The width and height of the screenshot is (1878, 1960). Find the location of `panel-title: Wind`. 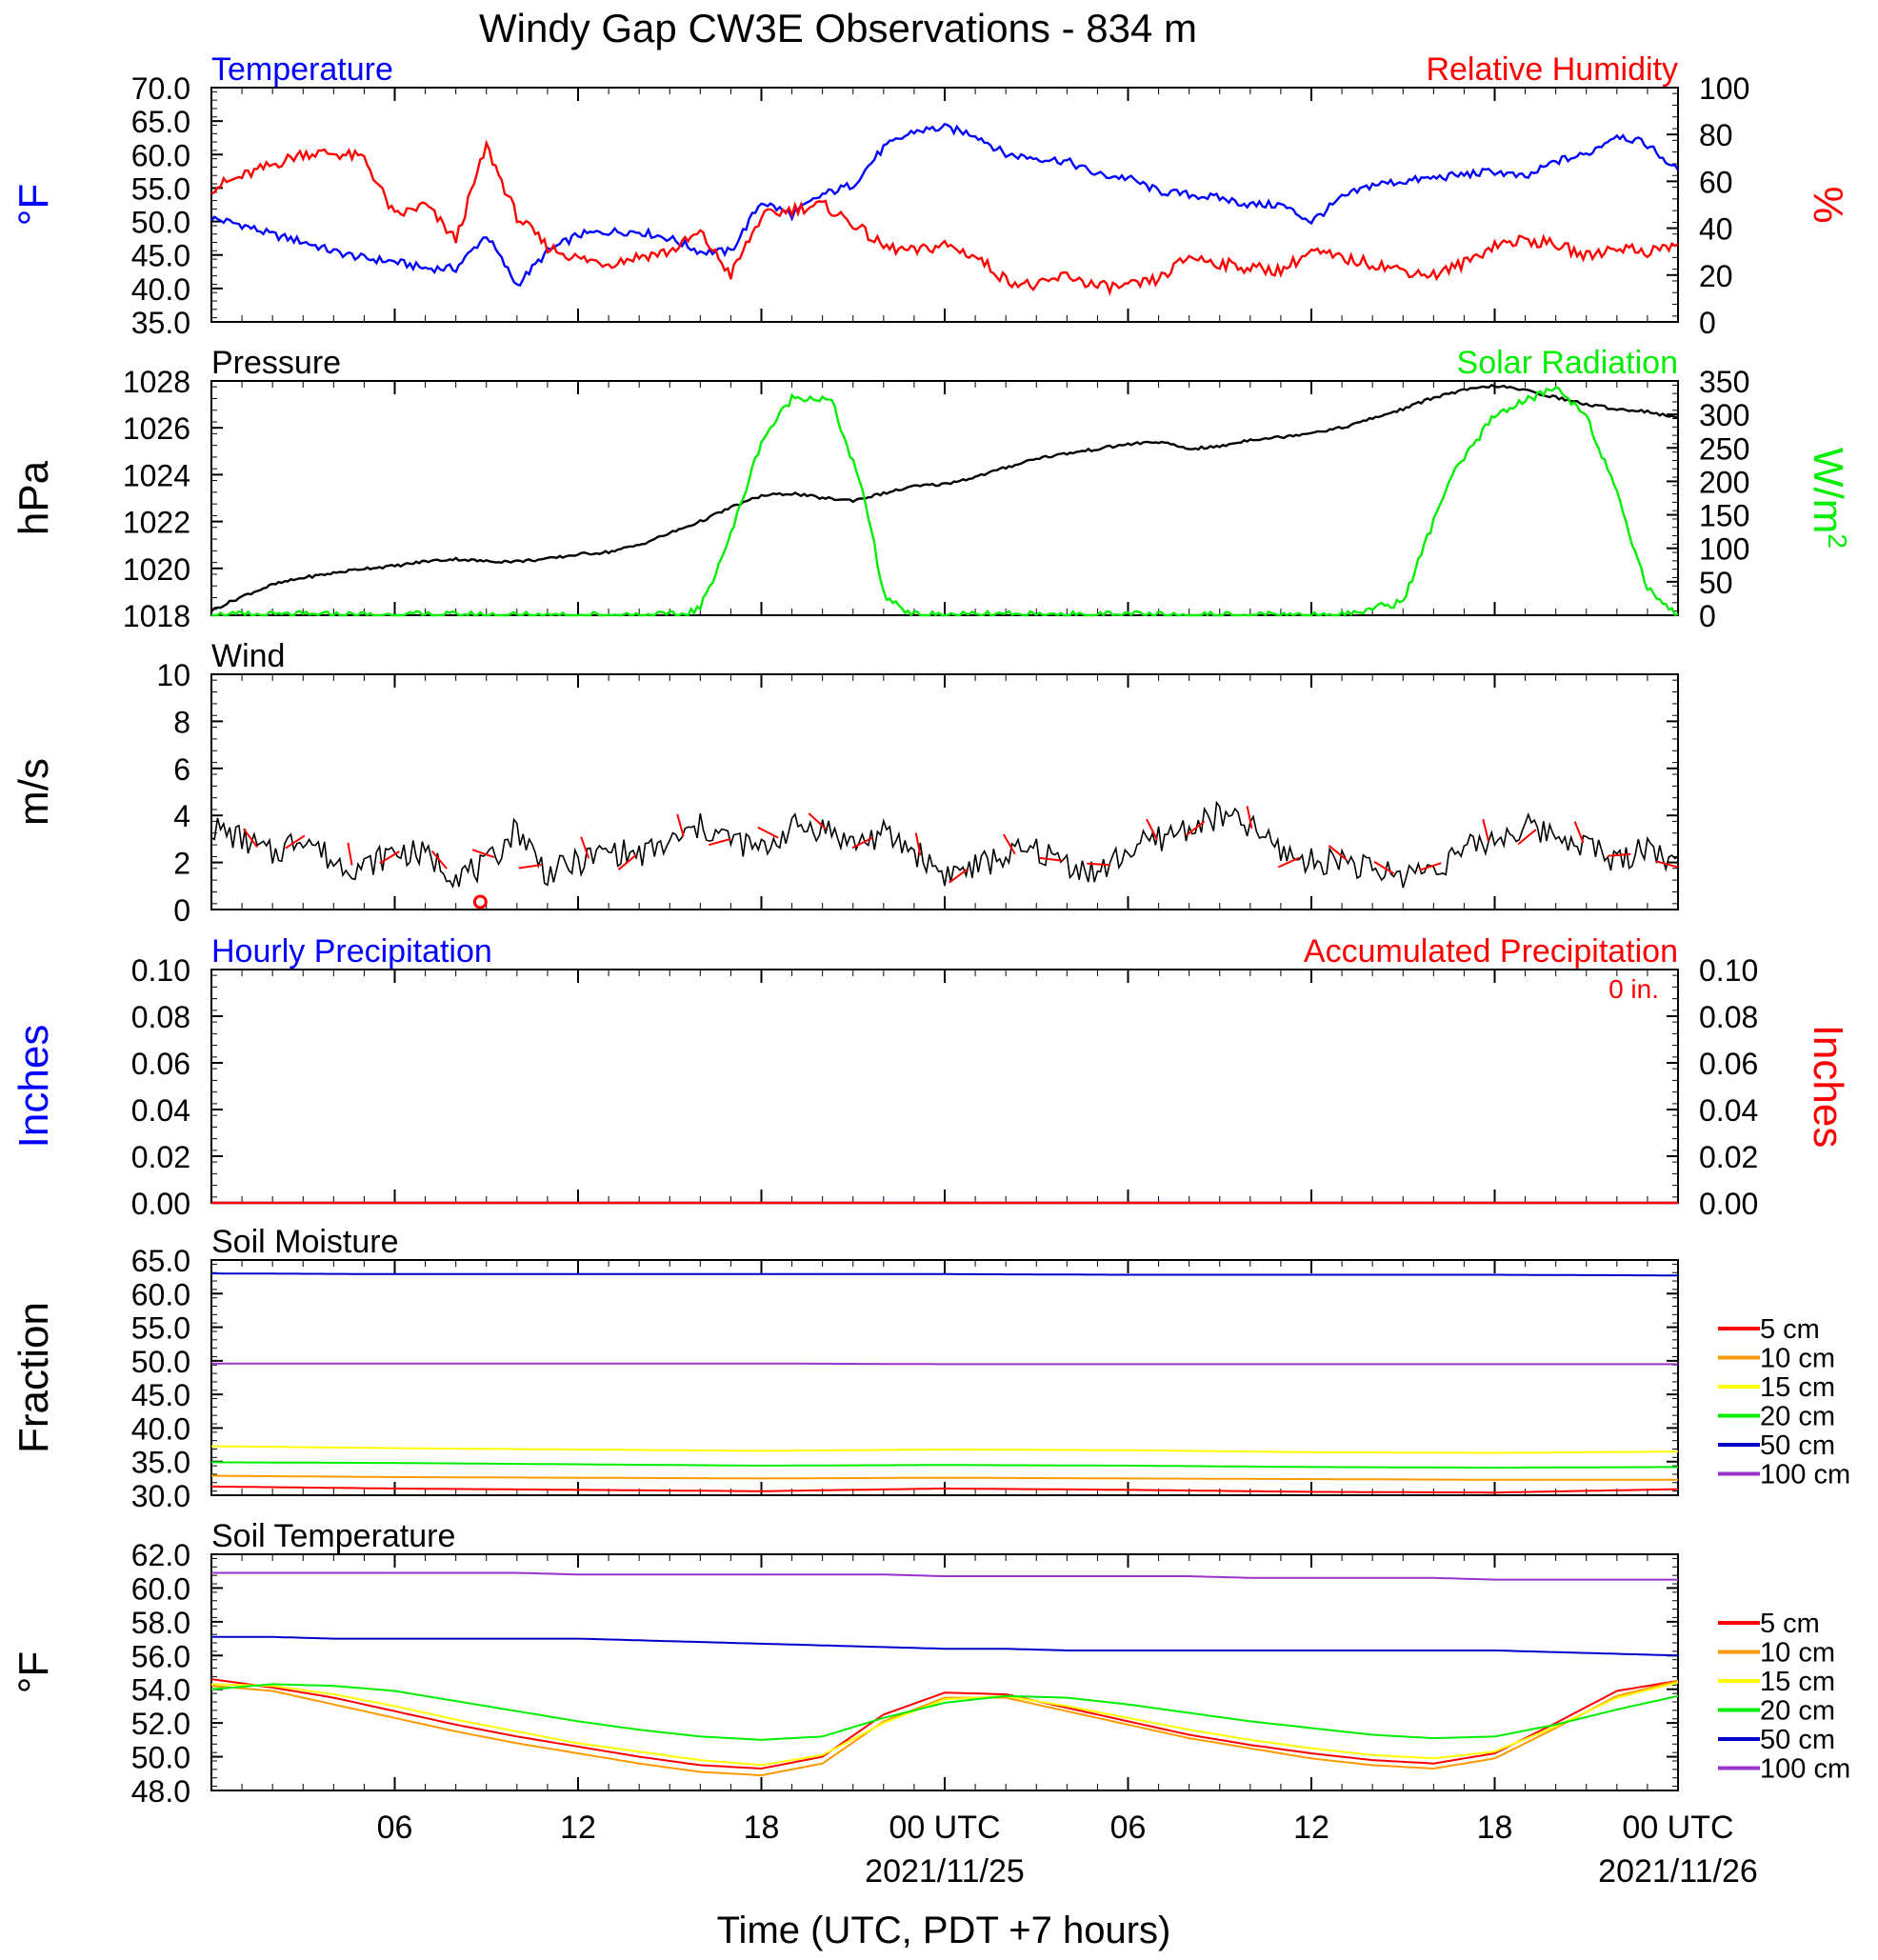

panel-title: Wind is located at coordinates (248, 656).